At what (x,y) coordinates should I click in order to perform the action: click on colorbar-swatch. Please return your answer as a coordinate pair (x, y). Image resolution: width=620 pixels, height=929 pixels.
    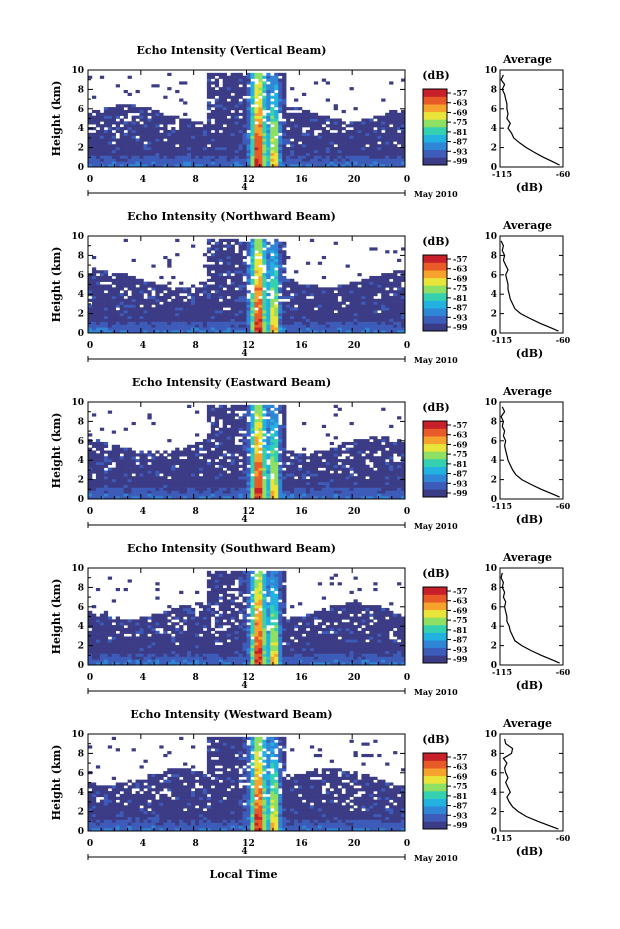
    Looking at the image, I should click on (435, 138).